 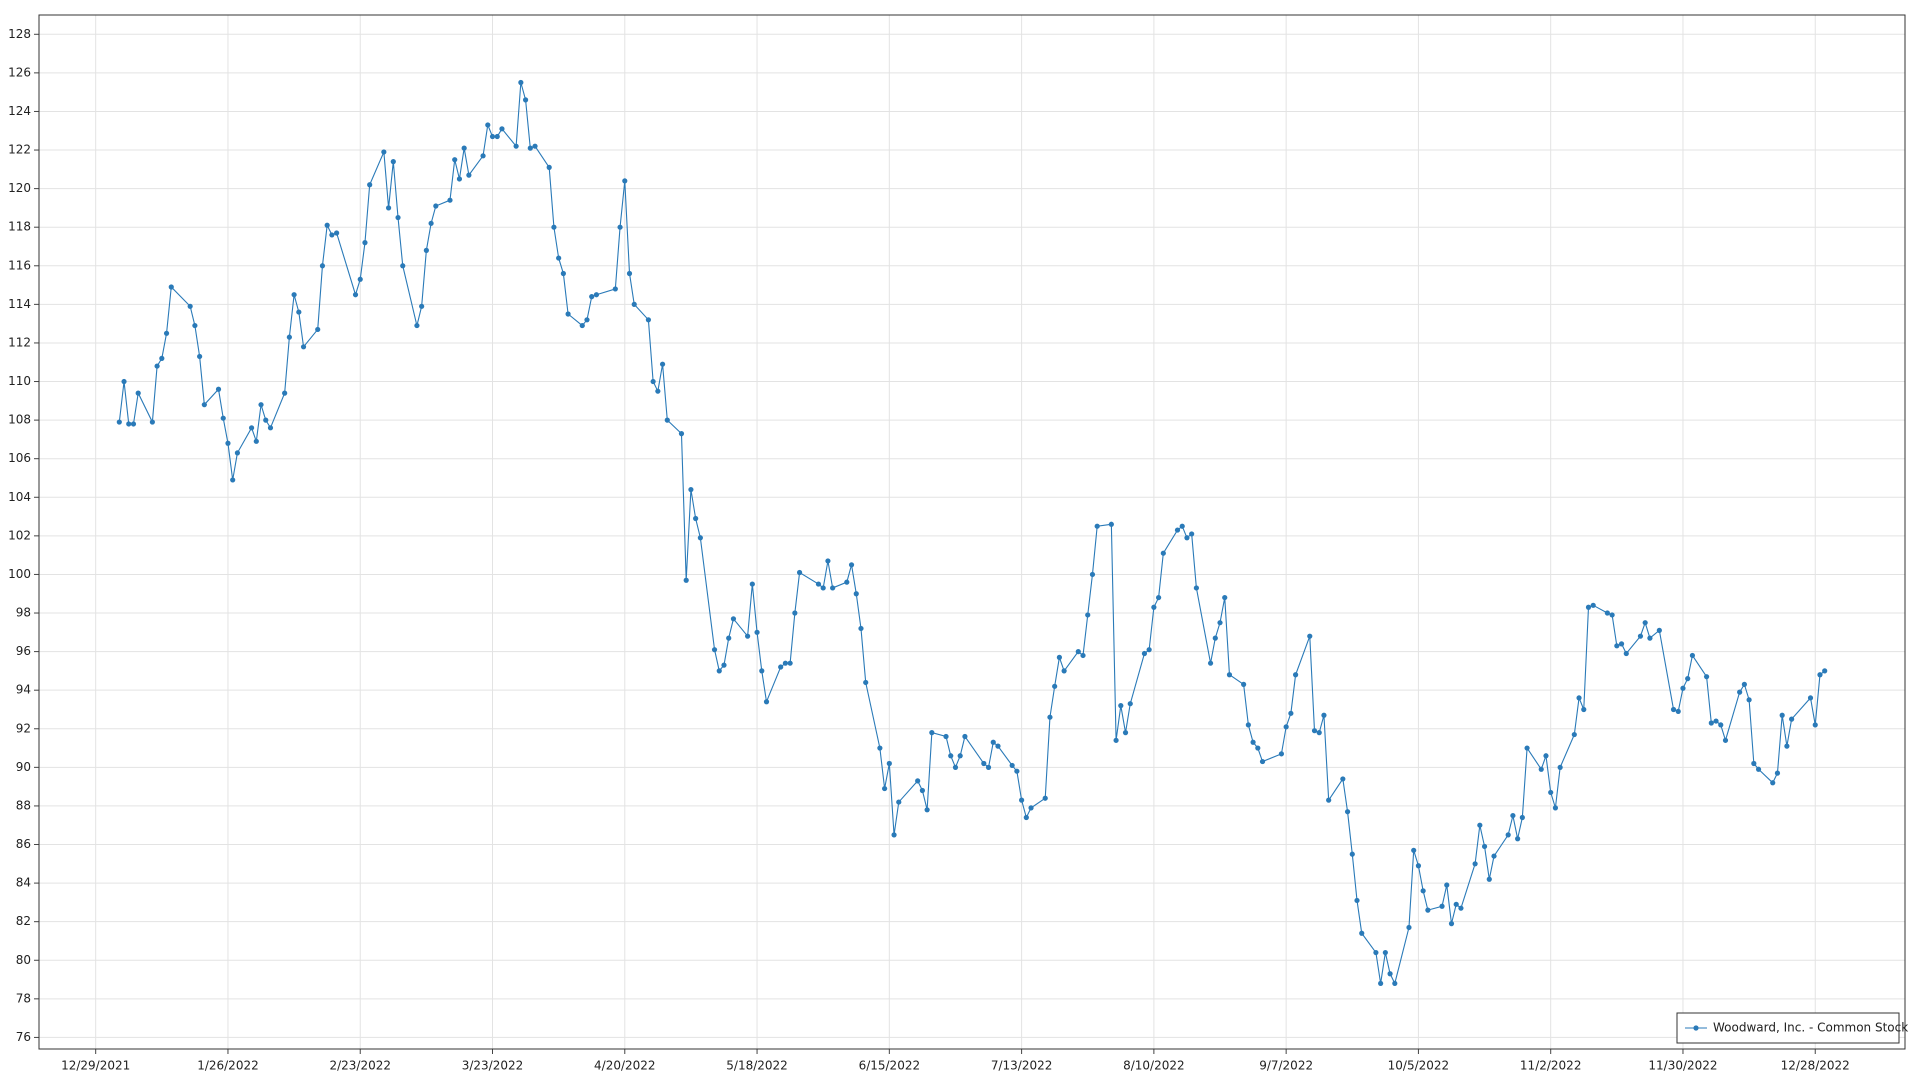 I want to click on y-tick-label: 108, so click(x=19, y=420).